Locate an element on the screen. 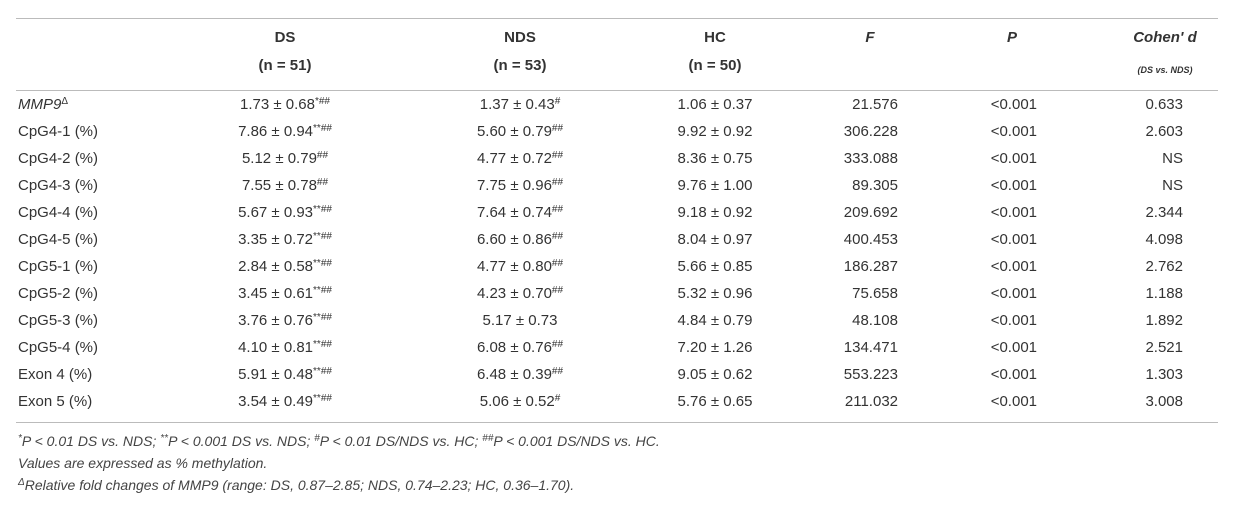 The width and height of the screenshot is (1236, 511). column-subheader: (n = 51) is located at coordinates (285, 65).